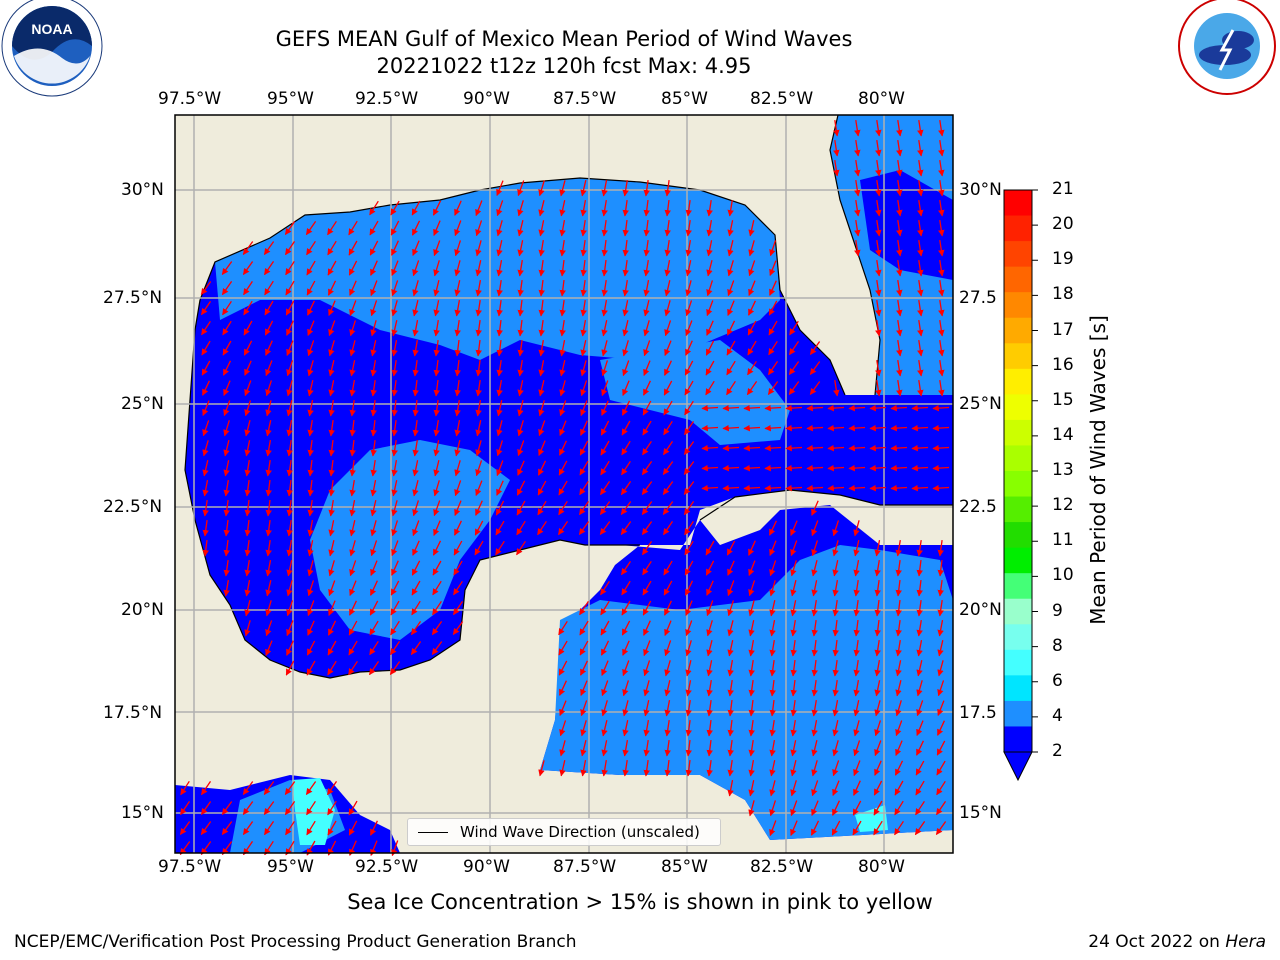  I want to click on lat-tick-left: 15°N, so click(142, 813).